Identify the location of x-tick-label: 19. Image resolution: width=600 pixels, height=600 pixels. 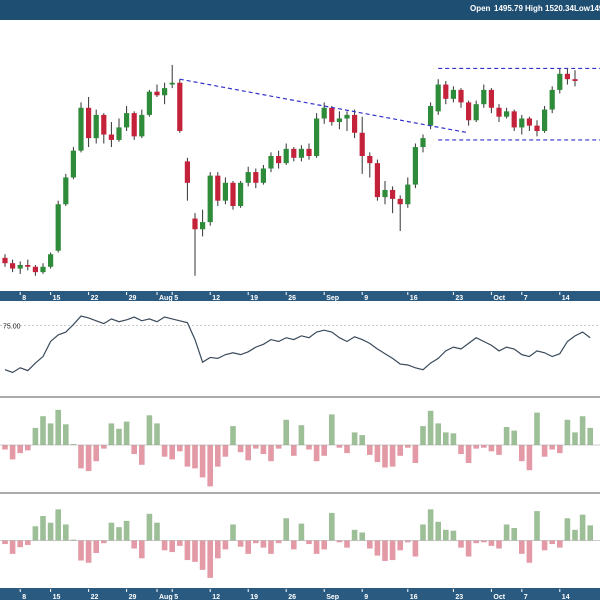
(254, 298).